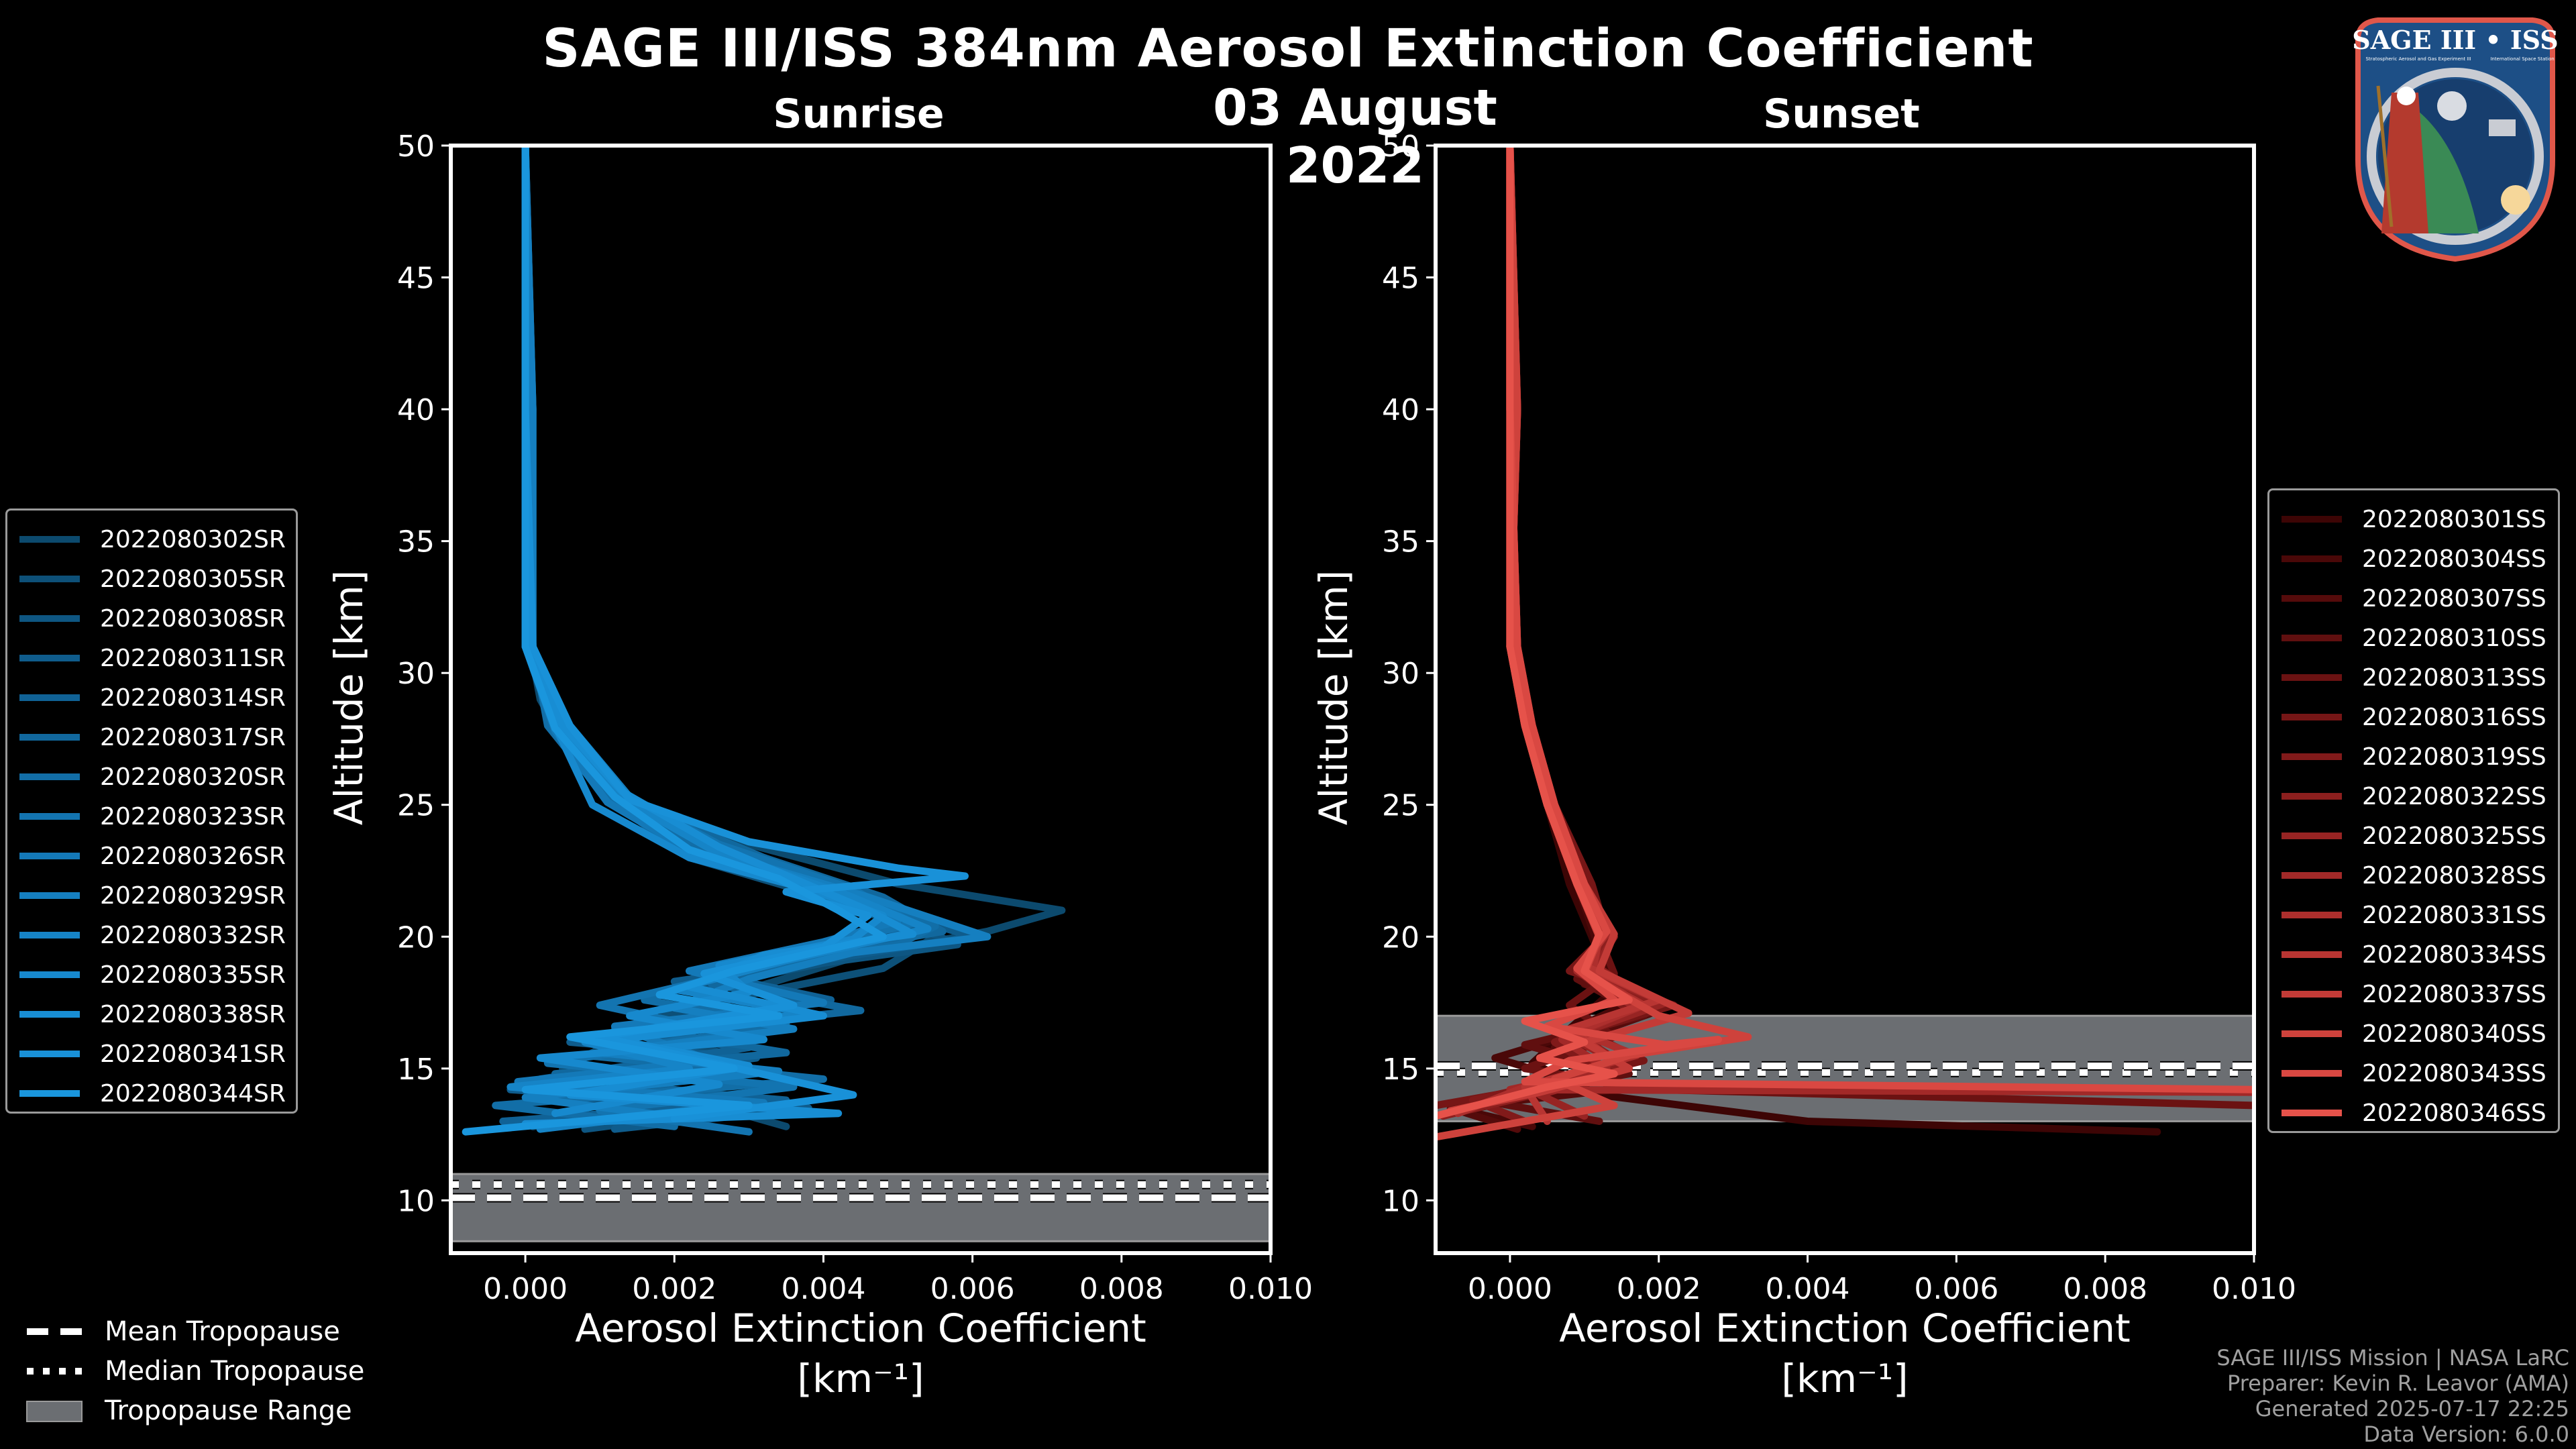 This screenshot has height=1449, width=2576. What do you see at coordinates (416, 806) in the screenshot?
I see `sunrise-ytick-label: 25` at bounding box center [416, 806].